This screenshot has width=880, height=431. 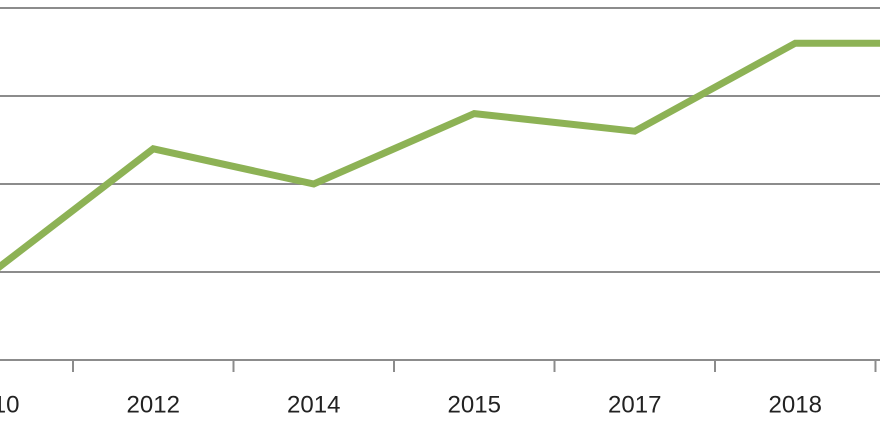 What do you see at coordinates (474, 404) in the screenshot?
I see `x-tick-label: 2015` at bounding box center [474, 404].